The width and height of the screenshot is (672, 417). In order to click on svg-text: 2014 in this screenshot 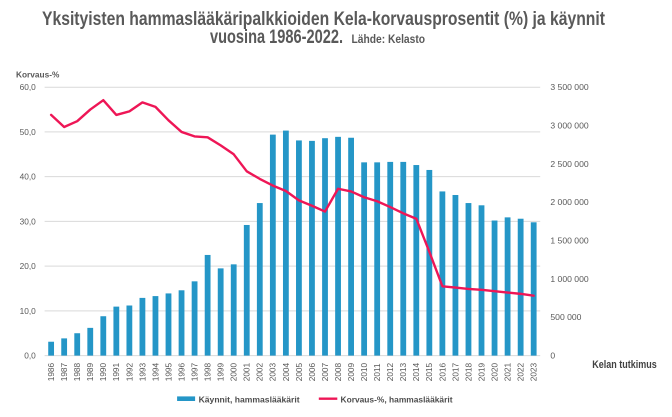, I will do `click(416, 371)`.